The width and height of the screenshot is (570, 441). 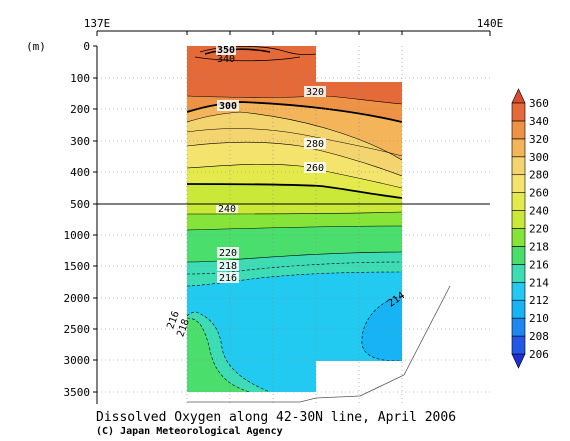 I want to click on y-tick-label: 500, so click(x=80, y=204).